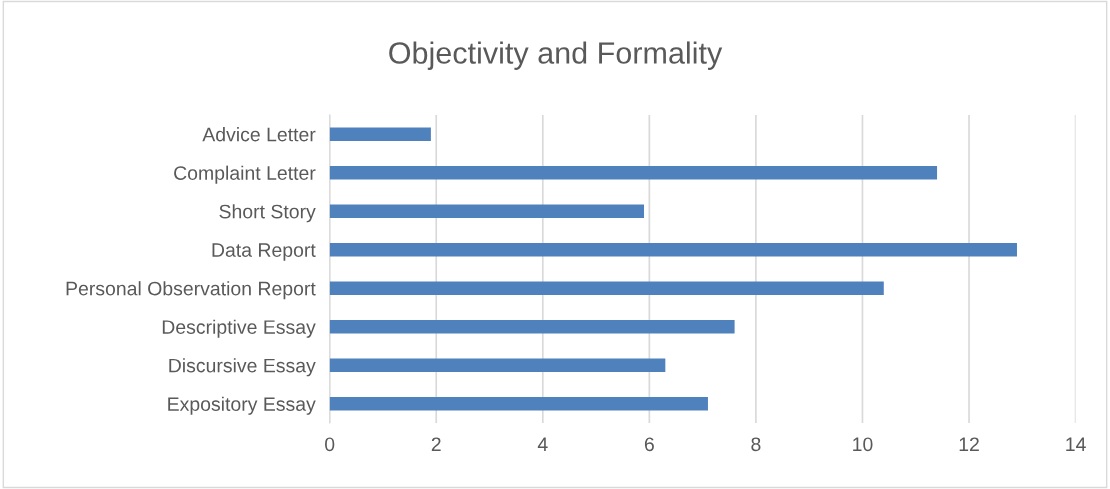 This screenshot has width=1110, height=489. Describe the element at coordinates (556, 55) in the screenshot. I see `chart-title: Objectivity and Formality` at that location.